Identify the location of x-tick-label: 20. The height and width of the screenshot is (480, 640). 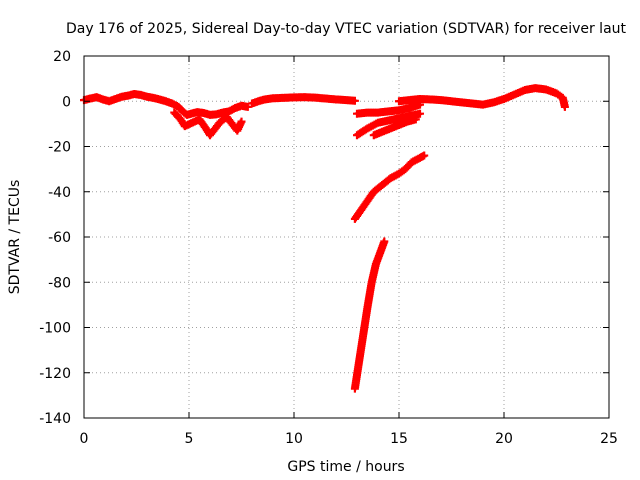
(504, 439).